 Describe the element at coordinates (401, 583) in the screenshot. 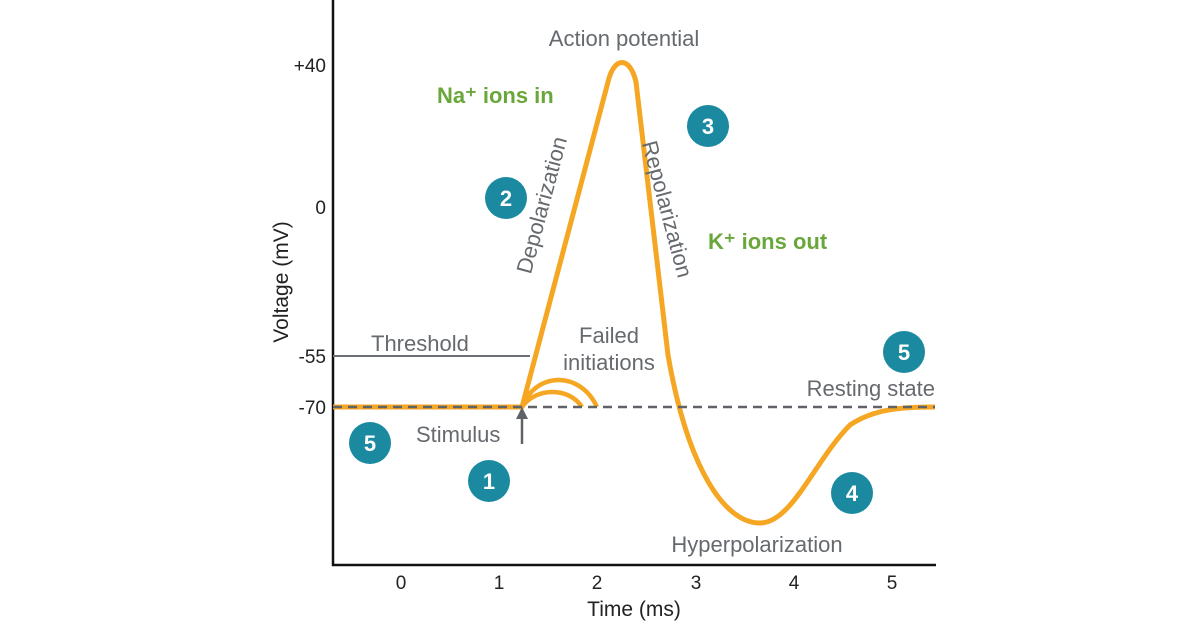

I see `x-tick-label: 0` at that location.